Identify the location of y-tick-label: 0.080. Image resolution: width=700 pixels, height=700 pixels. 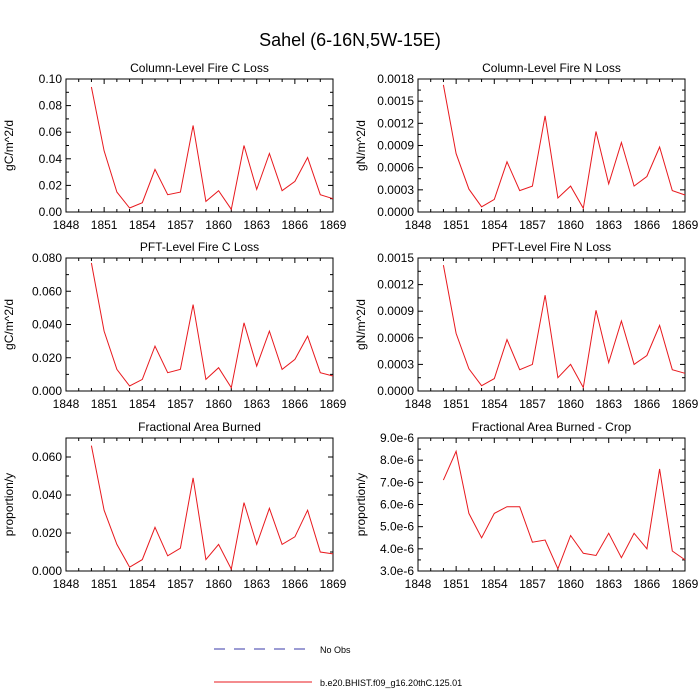
(47, 258).